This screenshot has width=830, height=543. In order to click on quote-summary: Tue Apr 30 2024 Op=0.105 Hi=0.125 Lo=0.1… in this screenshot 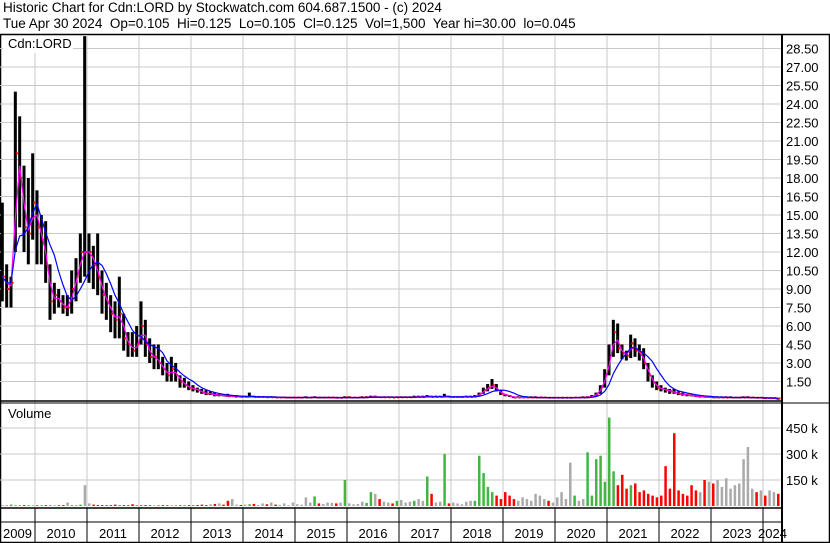, I will do `click(289, 23)`.